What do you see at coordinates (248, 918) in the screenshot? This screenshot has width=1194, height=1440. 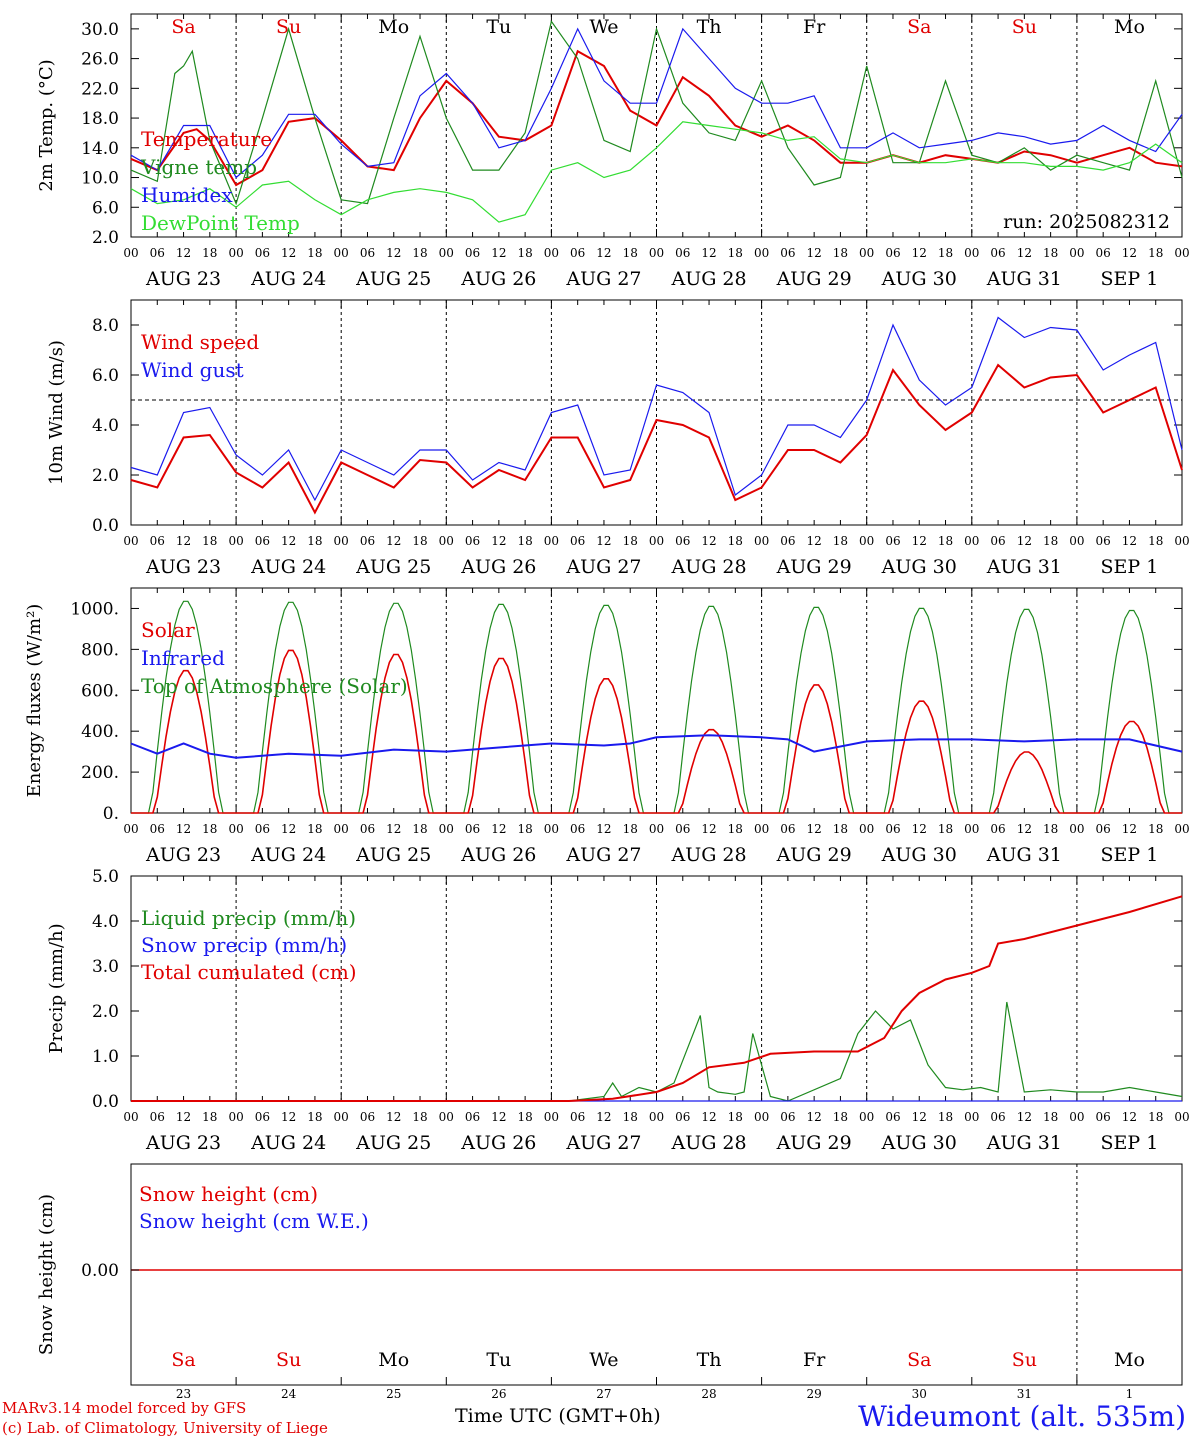 I see `legend-entry: Liquid precip (mm/h)` at bounding box center [248, 918].